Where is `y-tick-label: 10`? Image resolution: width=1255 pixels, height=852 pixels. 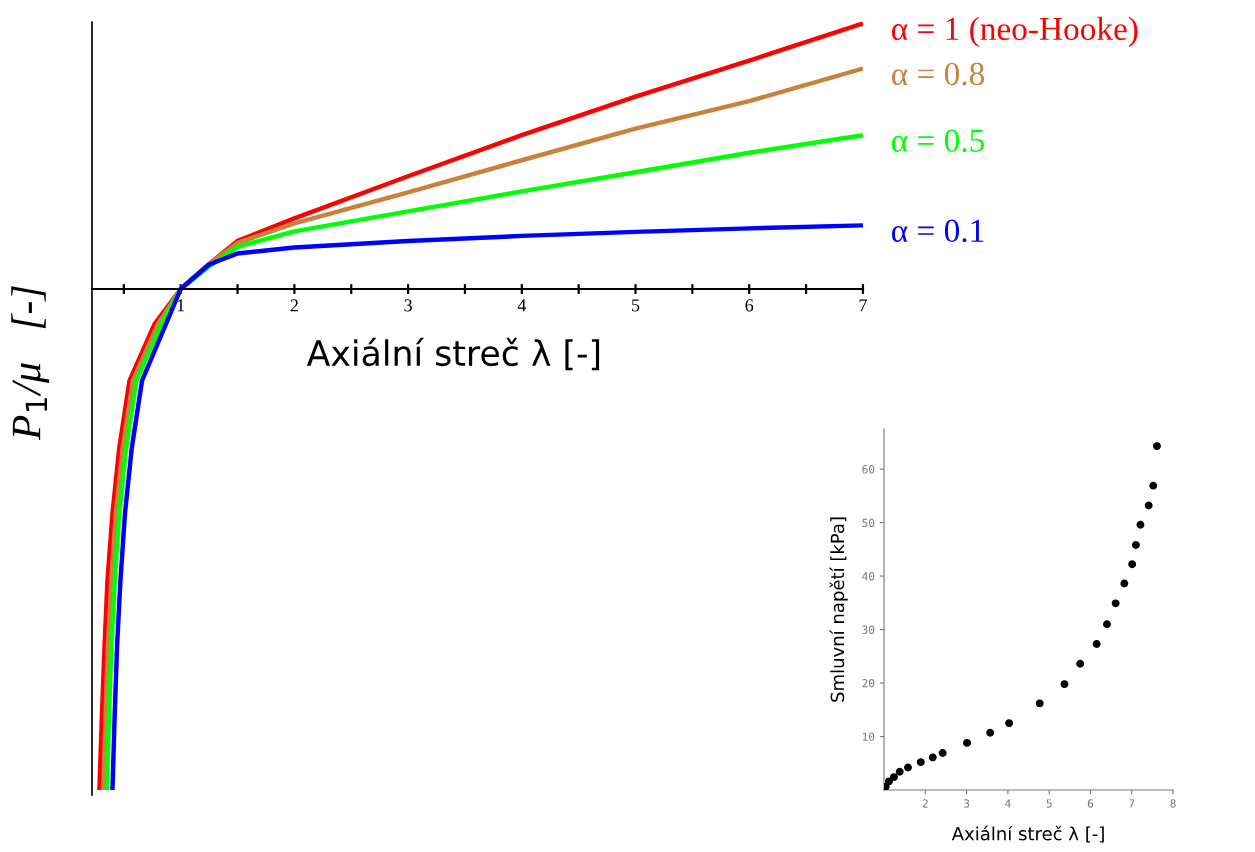 y-tick-label: 10 is located at coordinates (868, 736).